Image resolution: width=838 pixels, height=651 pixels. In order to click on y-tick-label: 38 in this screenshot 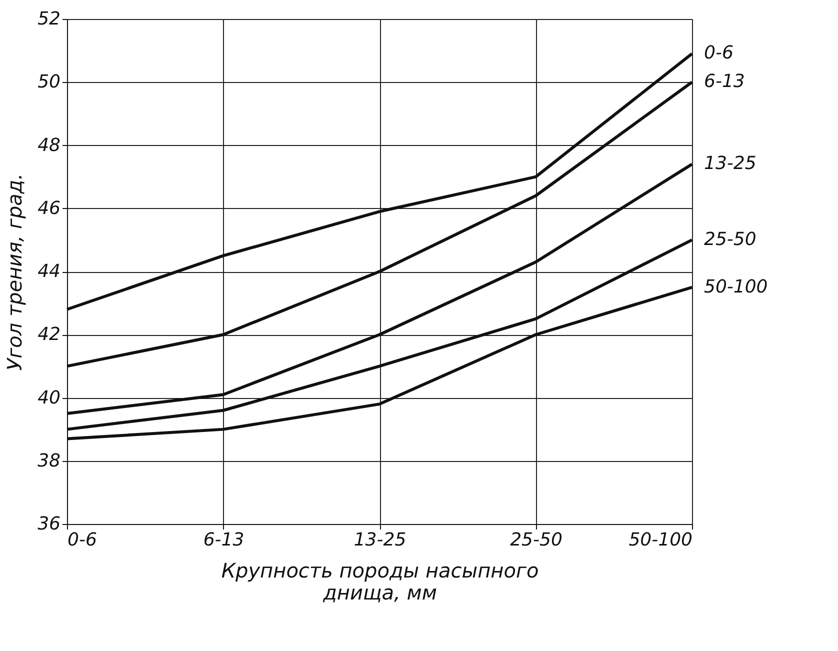, I will do `click(49, 461)`.